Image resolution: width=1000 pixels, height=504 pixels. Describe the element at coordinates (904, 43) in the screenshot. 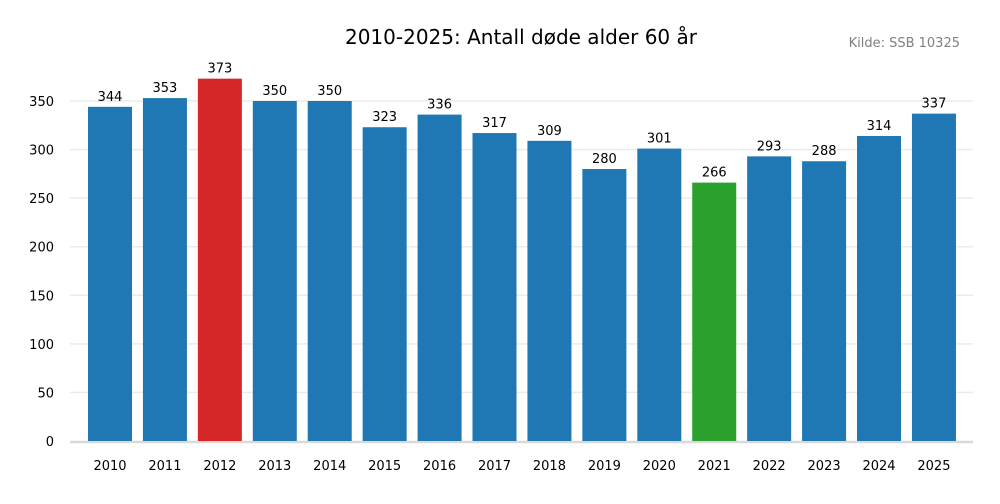

I see `source-note: Kilde: SSB 10325` at that location.